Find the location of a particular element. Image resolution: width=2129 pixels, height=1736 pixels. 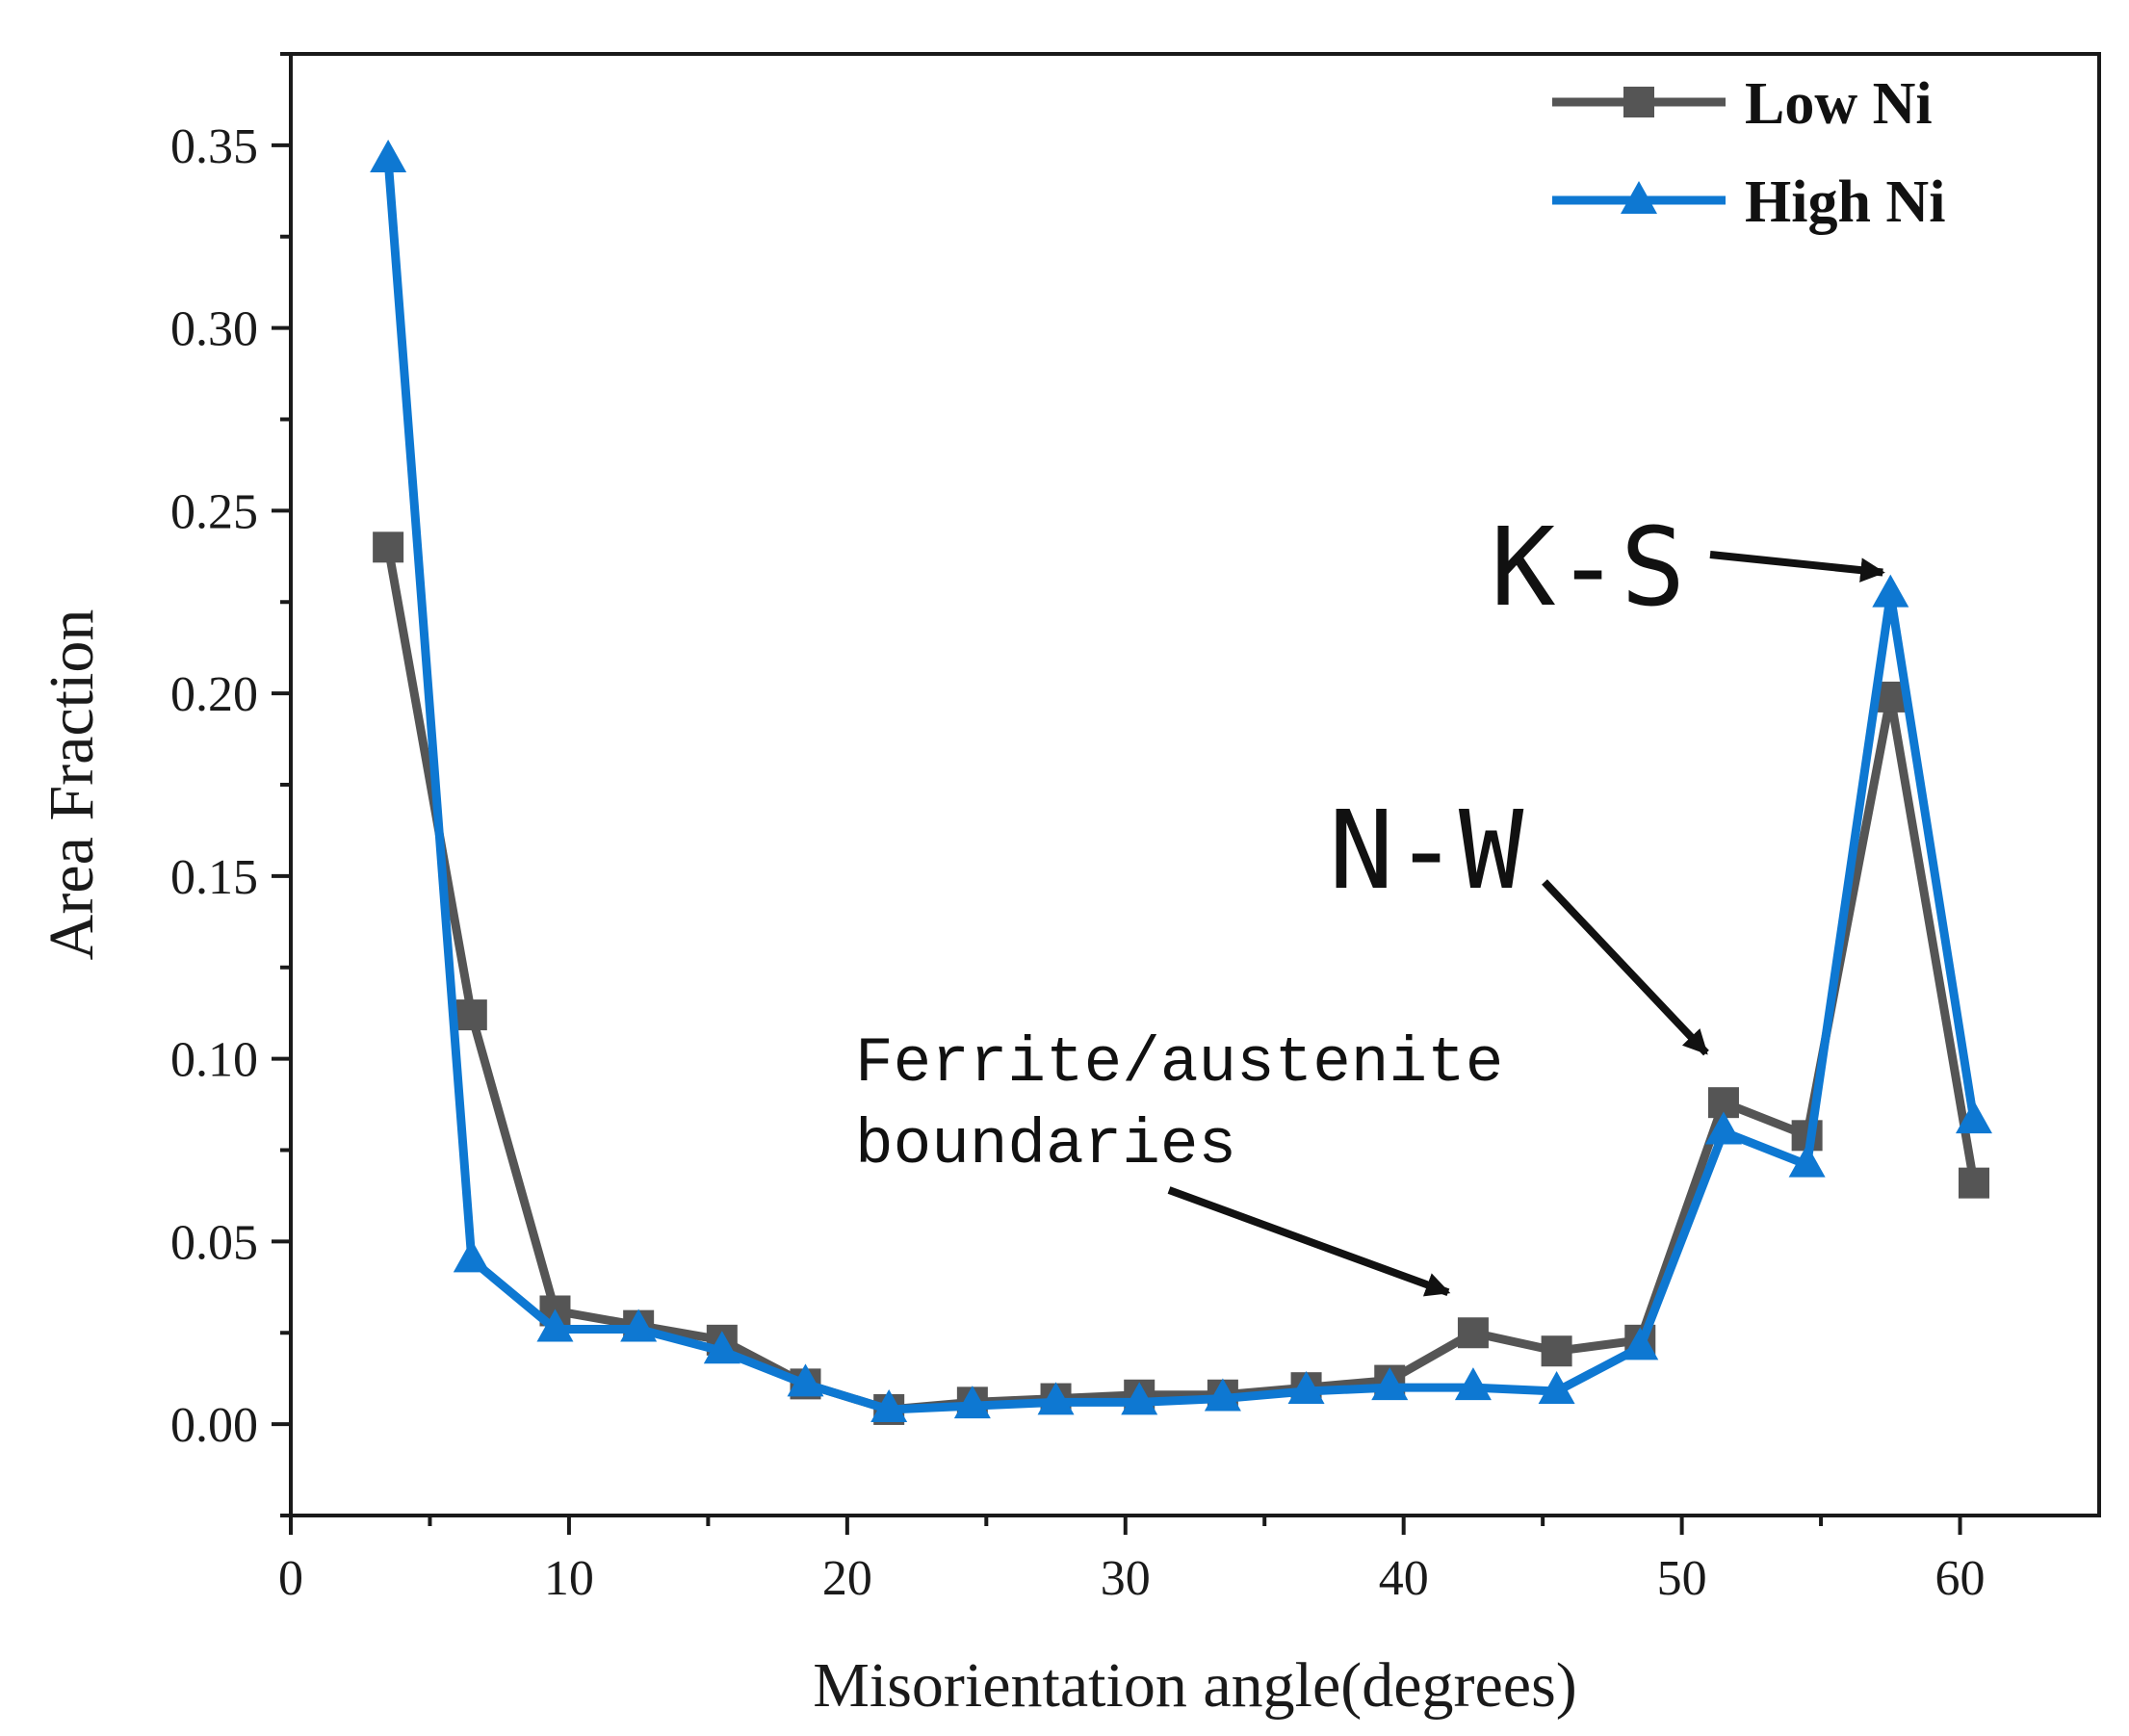

legend-label-high-ni: High Ni is located at coordinates (1845, 202).